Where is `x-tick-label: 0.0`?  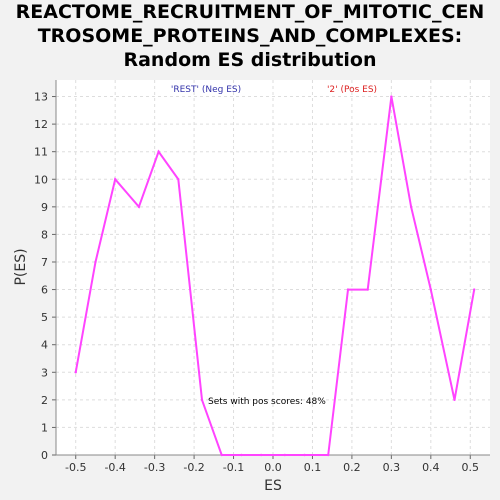 x-tick-label: 0.0 is located at coordinates (273, 467).